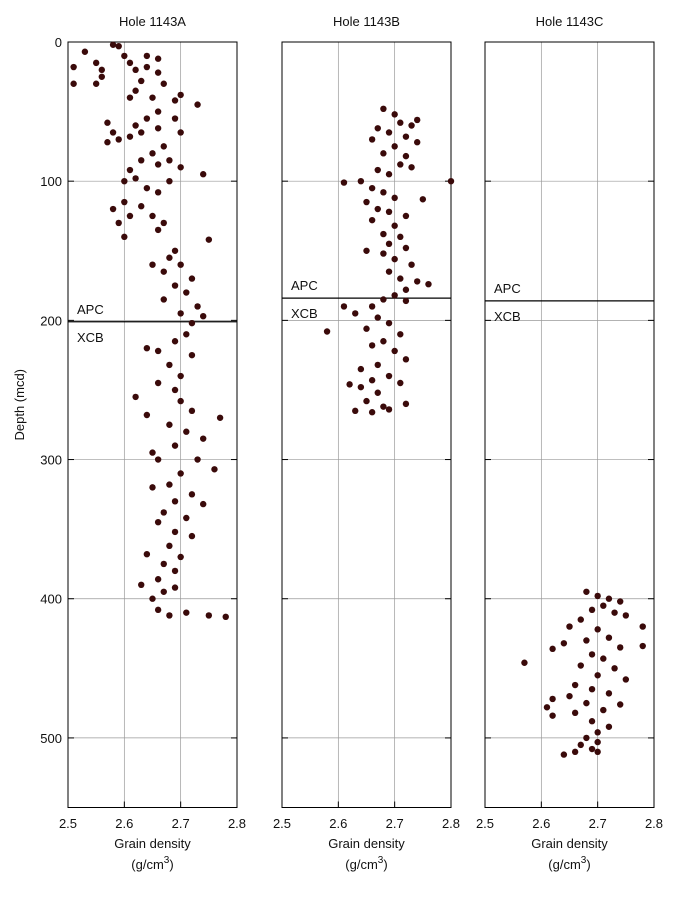 The image size is (694, 899). I want to click on y-axis-label: Depth (mcd), so click(19, 405).